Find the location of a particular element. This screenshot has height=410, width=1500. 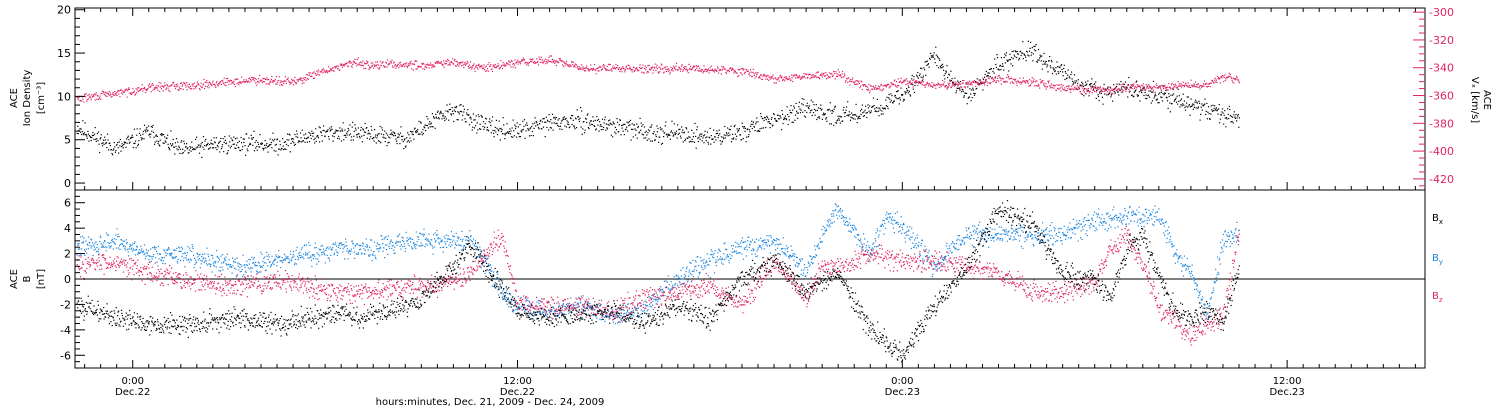

legend: Bx By Bz is located at coordinates (1437, 258).